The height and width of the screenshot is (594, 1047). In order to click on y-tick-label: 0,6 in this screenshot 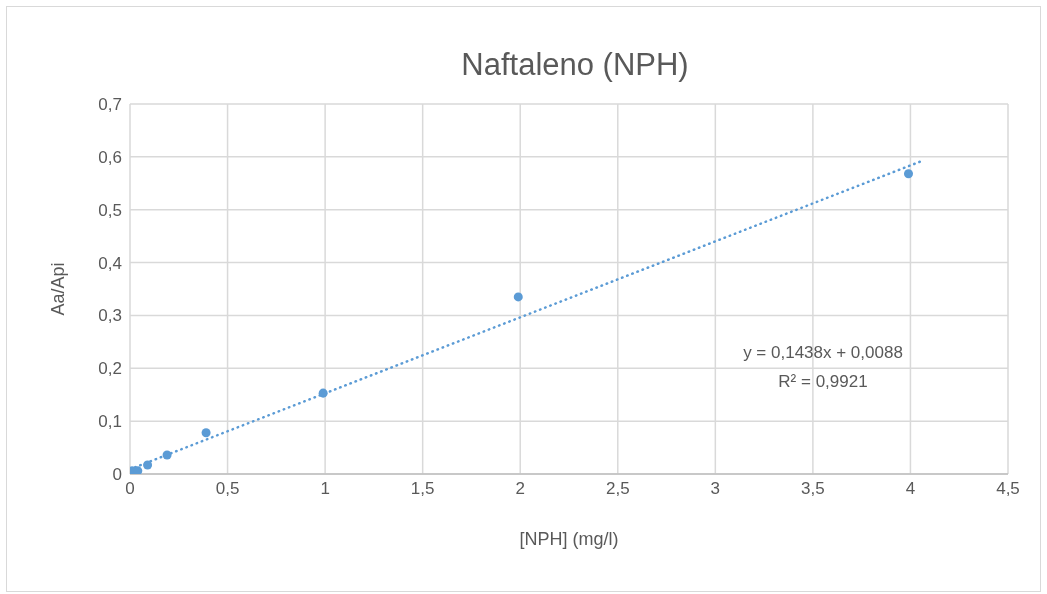, I will do `click(110, 157)`.